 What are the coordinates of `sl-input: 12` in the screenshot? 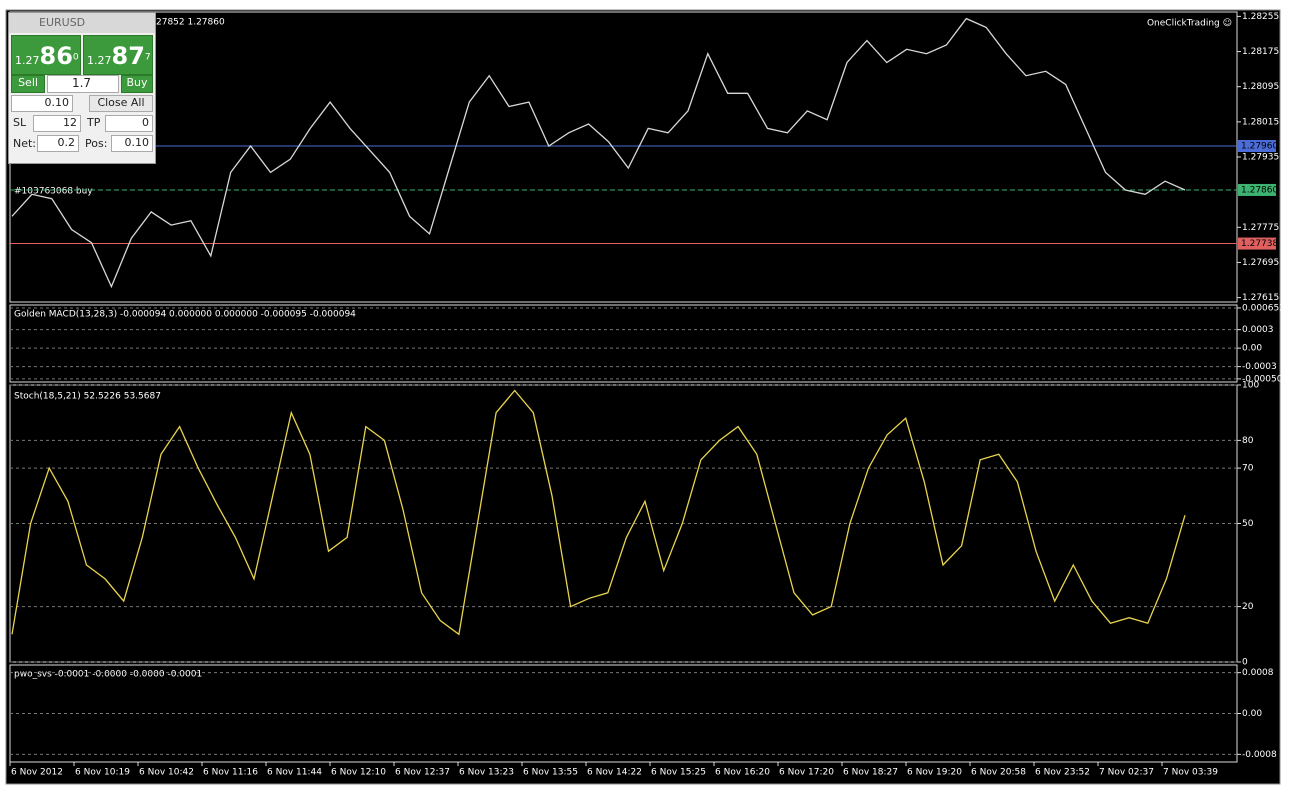 It's located at (57, 123).